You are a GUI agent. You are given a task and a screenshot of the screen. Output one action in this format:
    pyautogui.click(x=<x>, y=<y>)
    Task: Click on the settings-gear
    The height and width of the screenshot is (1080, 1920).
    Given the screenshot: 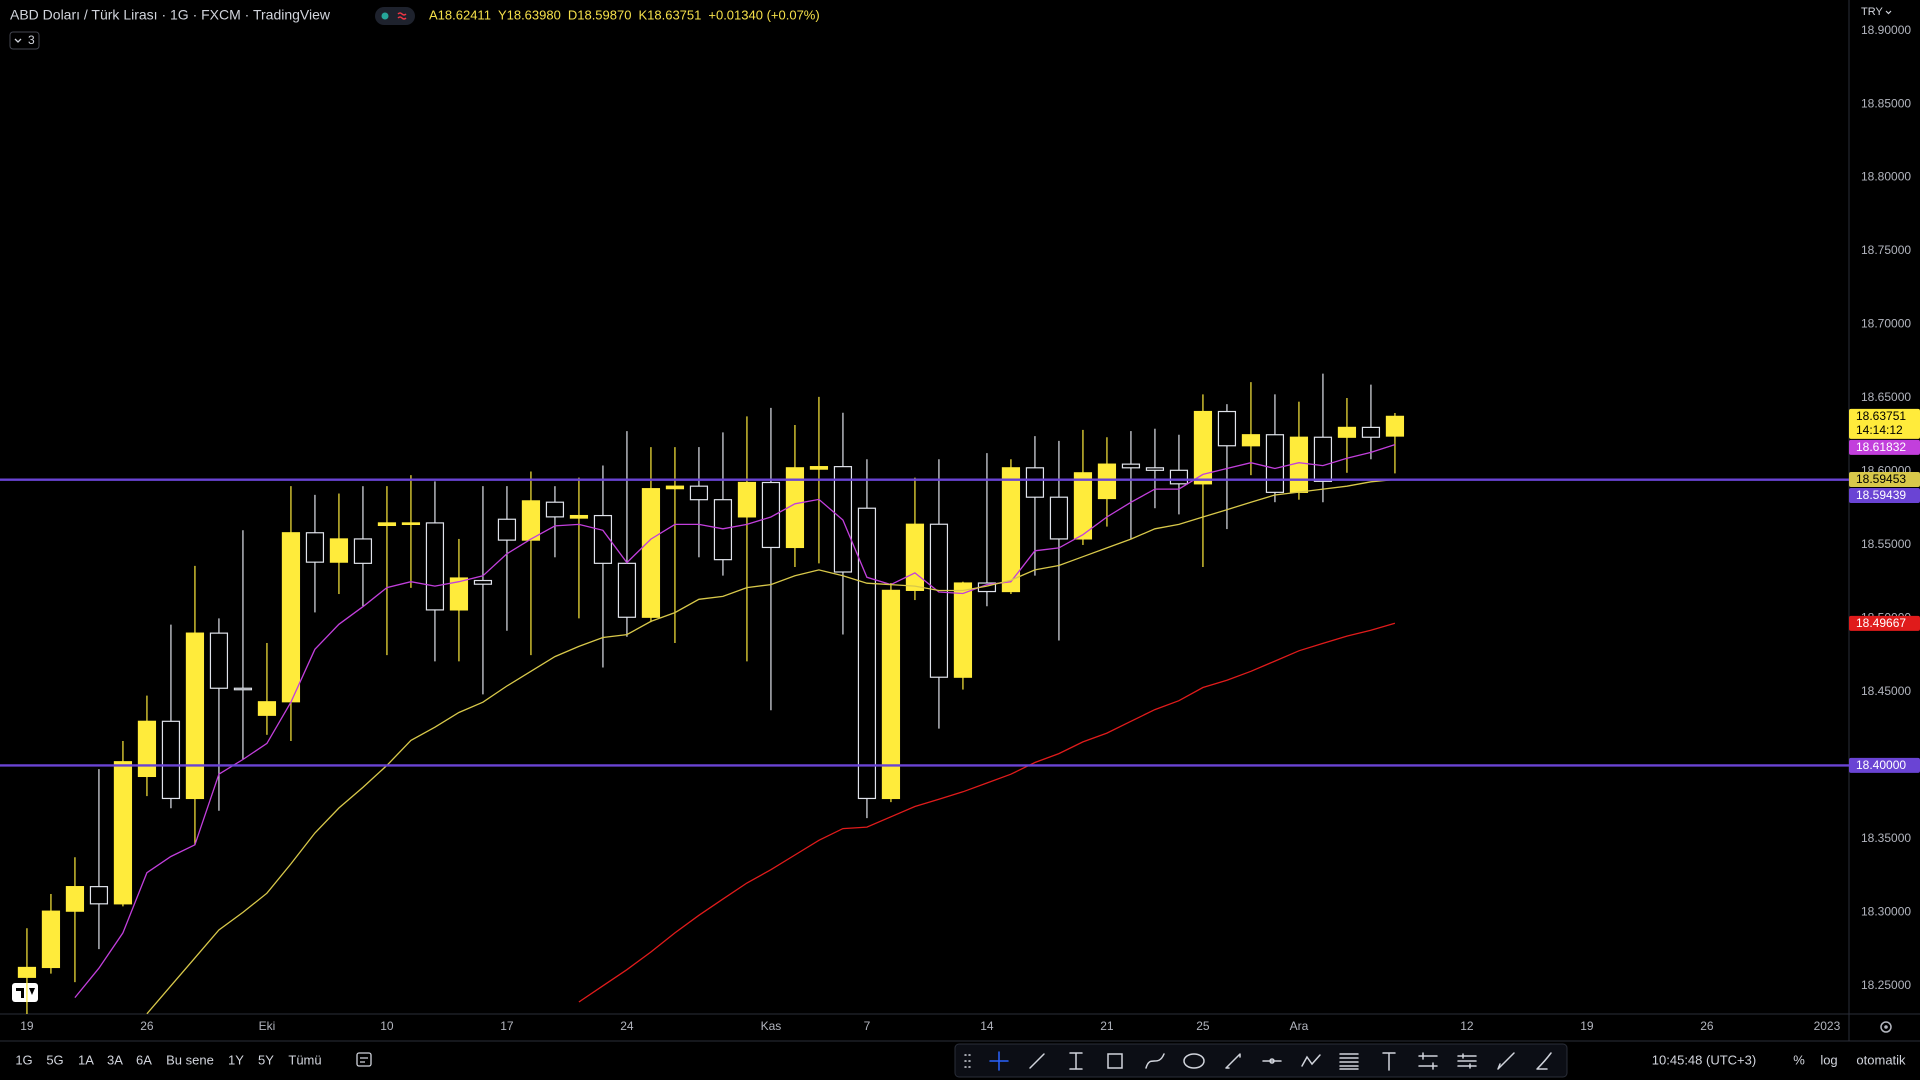 What is the action you would take?
    pyautogui.click(x=1886, y=1027)
    